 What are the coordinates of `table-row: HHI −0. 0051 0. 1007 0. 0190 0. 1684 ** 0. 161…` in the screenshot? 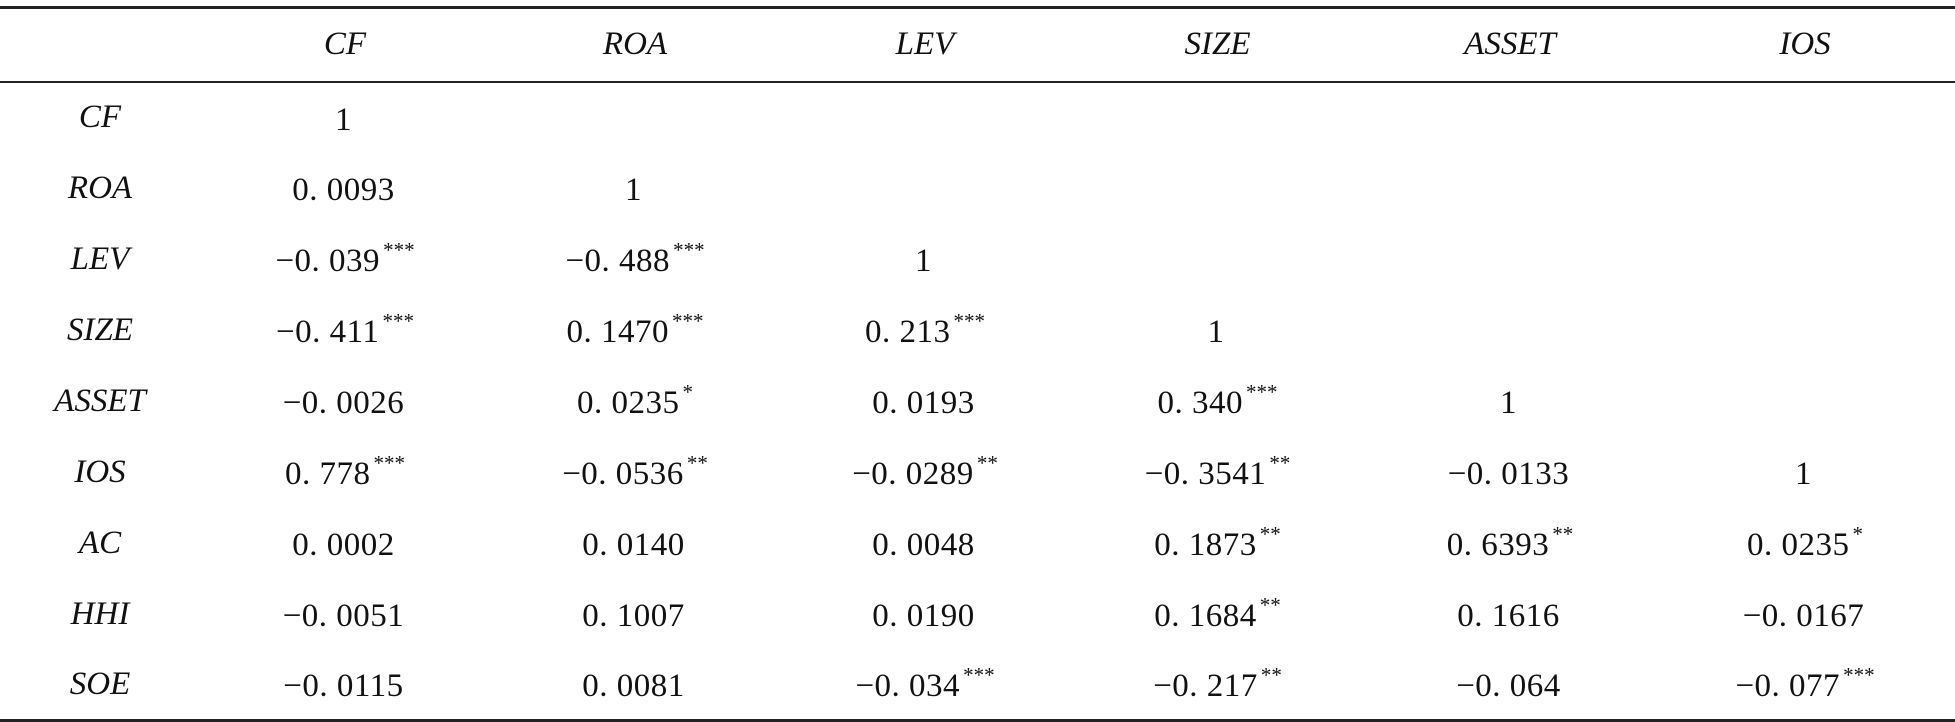 It's located at (977, 614).